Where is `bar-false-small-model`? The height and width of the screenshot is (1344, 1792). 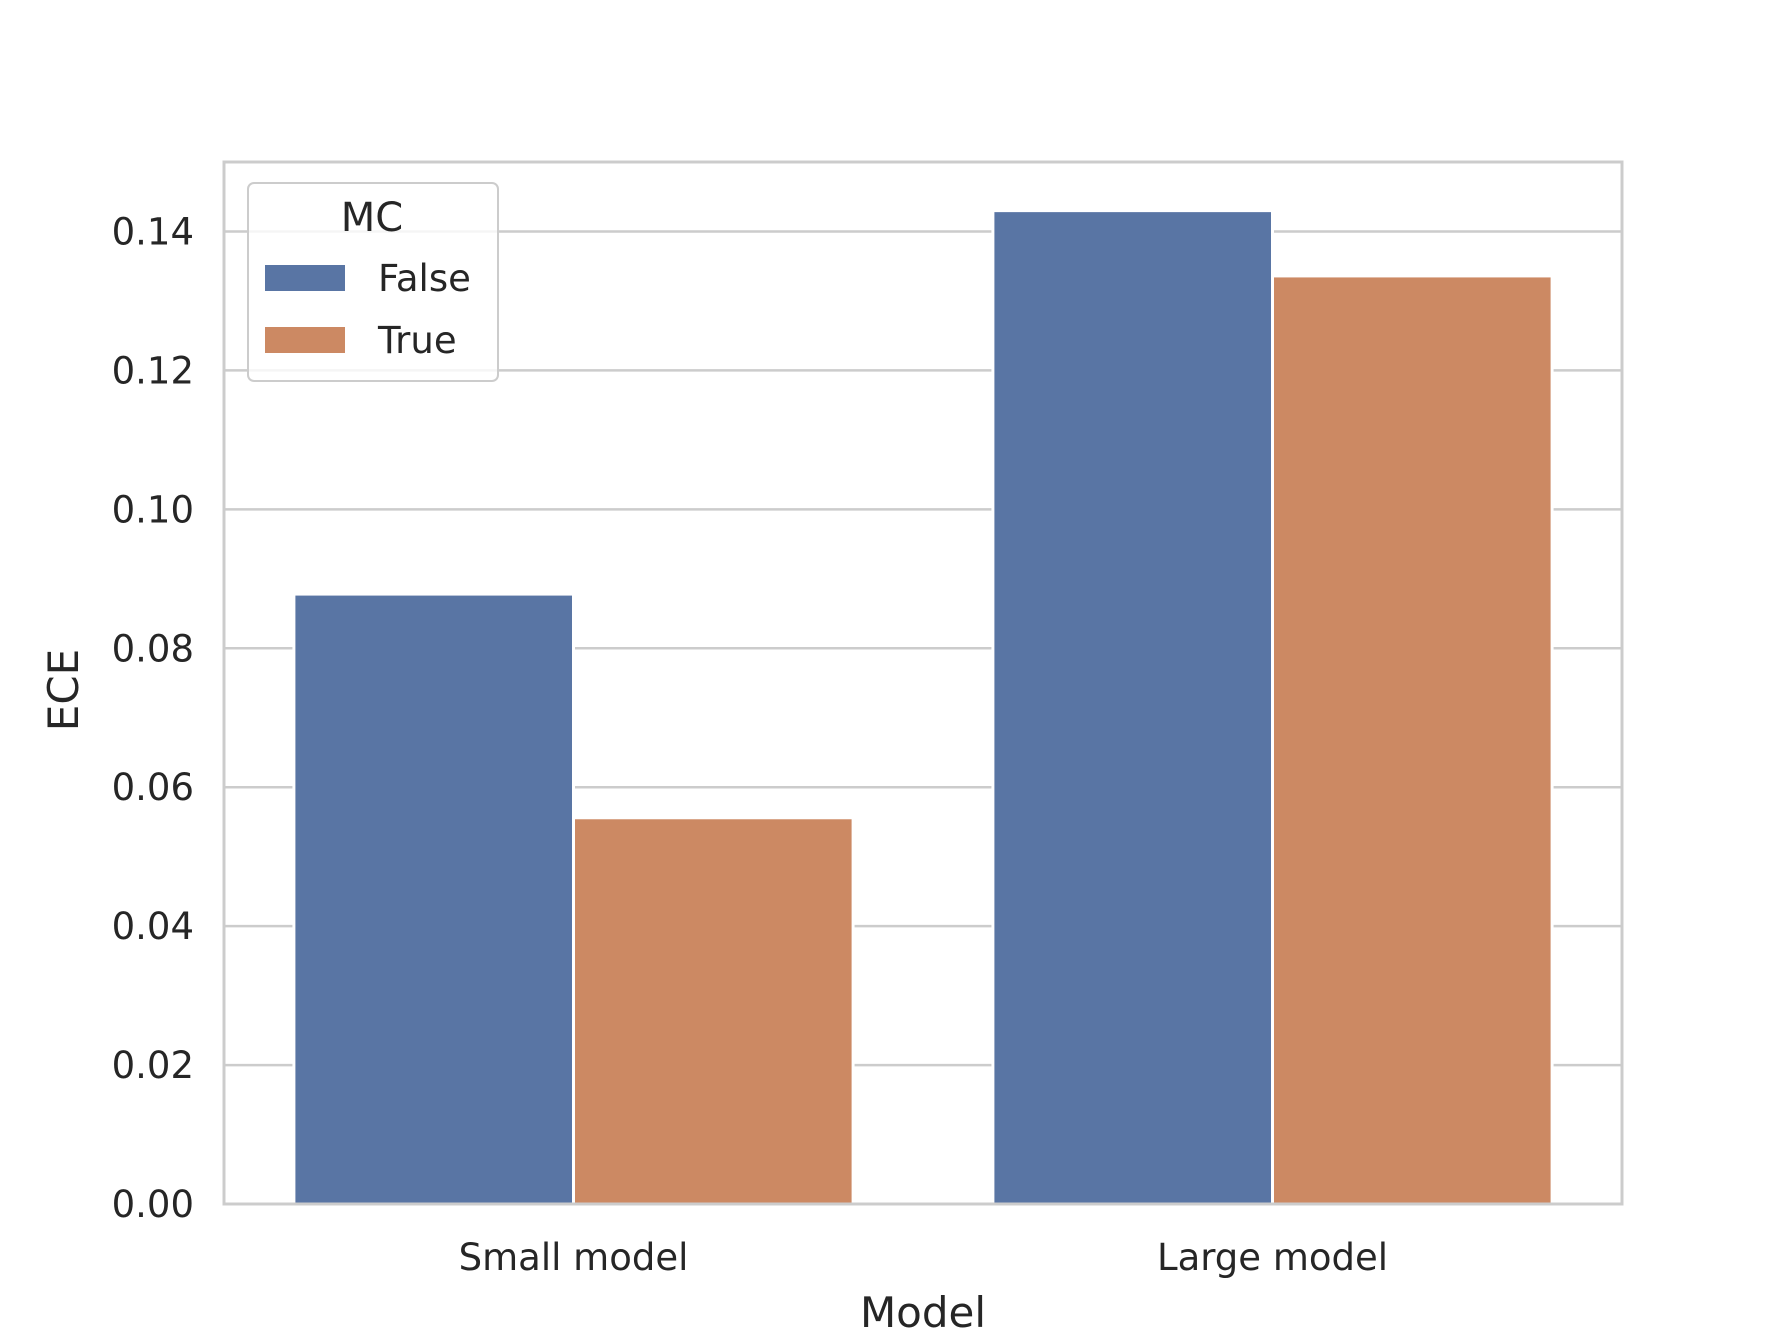
bar-false-small-model is located at coordinates (433, 899).